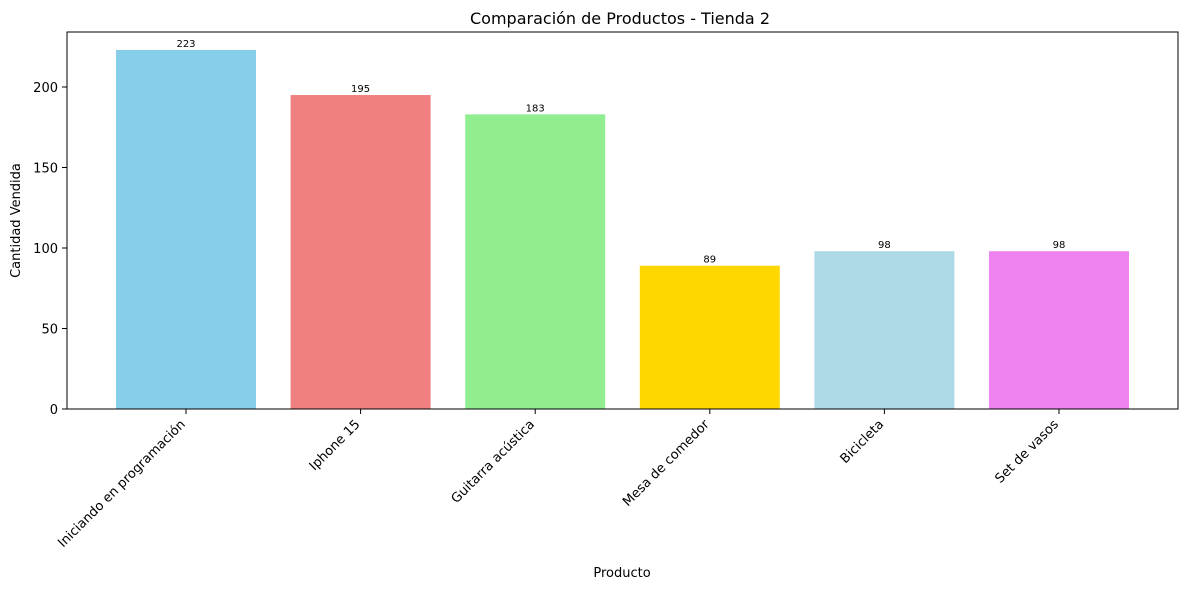  Describe the element at coordinates (49, 329) in the screenshot. I see `y-tick-label: 50` at that location.